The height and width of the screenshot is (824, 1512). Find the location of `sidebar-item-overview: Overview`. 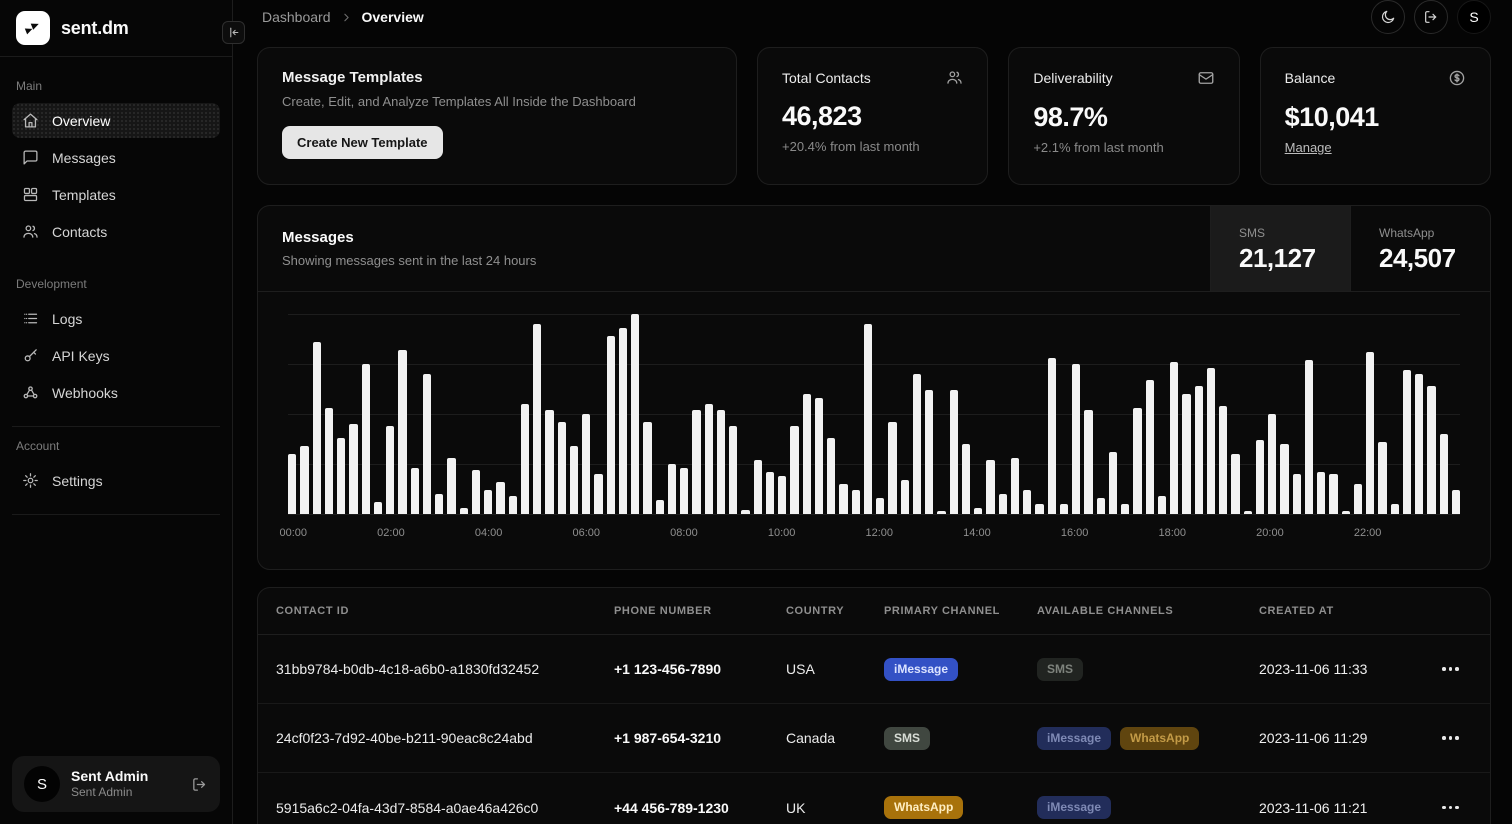

sidebar-item-overview: Overview is located at coordinates (116, 120).